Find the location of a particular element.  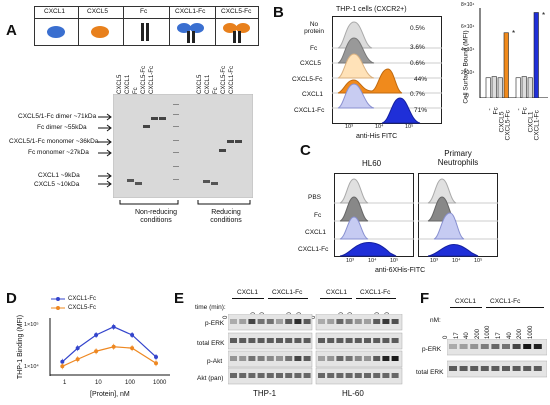

e-blot-label: Akt (pan) is located at coordinates (210, 378).